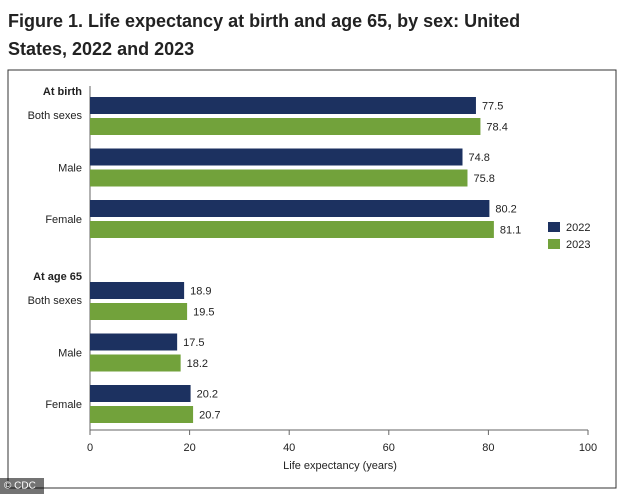 This screenshot has width=634, height=499. I want to click on value-label: 78.4, so click(496, 127).